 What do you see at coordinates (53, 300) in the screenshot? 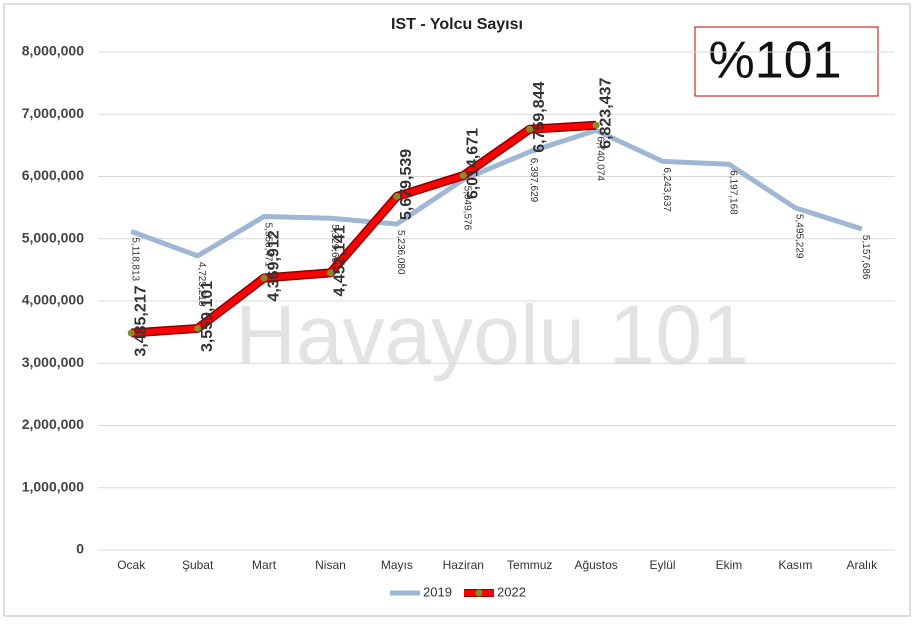
I see `y-tick-label: 4,000,000` at bounding box center [53, 300].